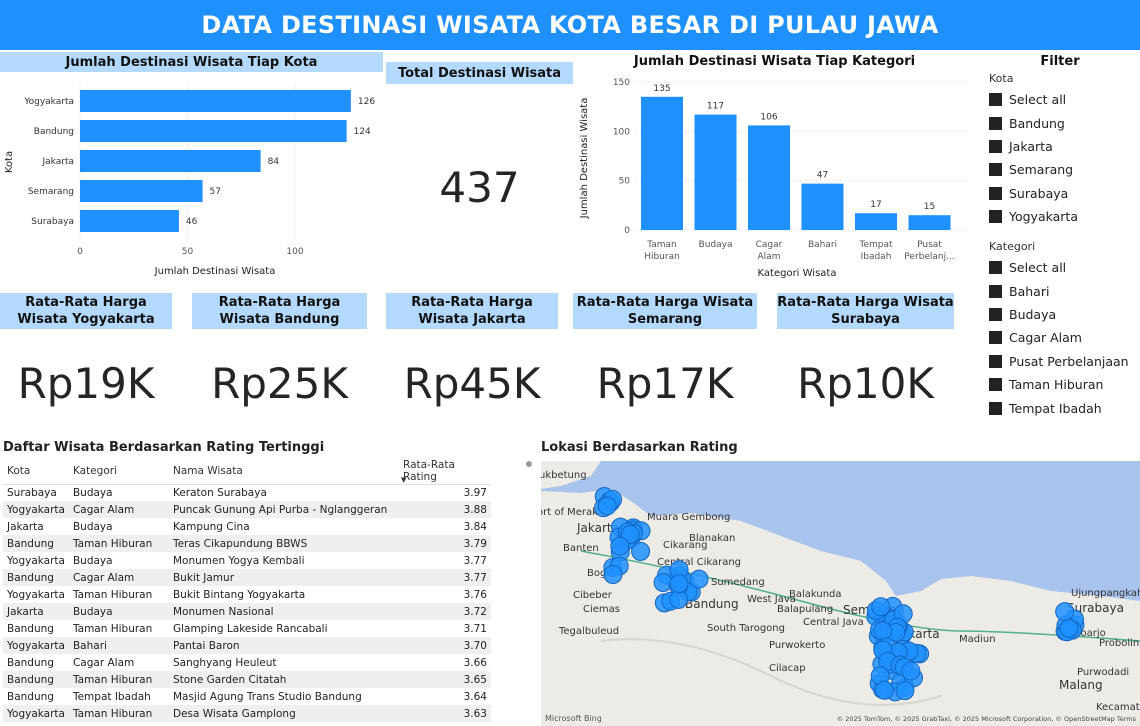  What do you see at coordinates (1064, 169) in the screenshot?
I see `filter-kota-item: Semarang` at bounding box center [1064, 169].